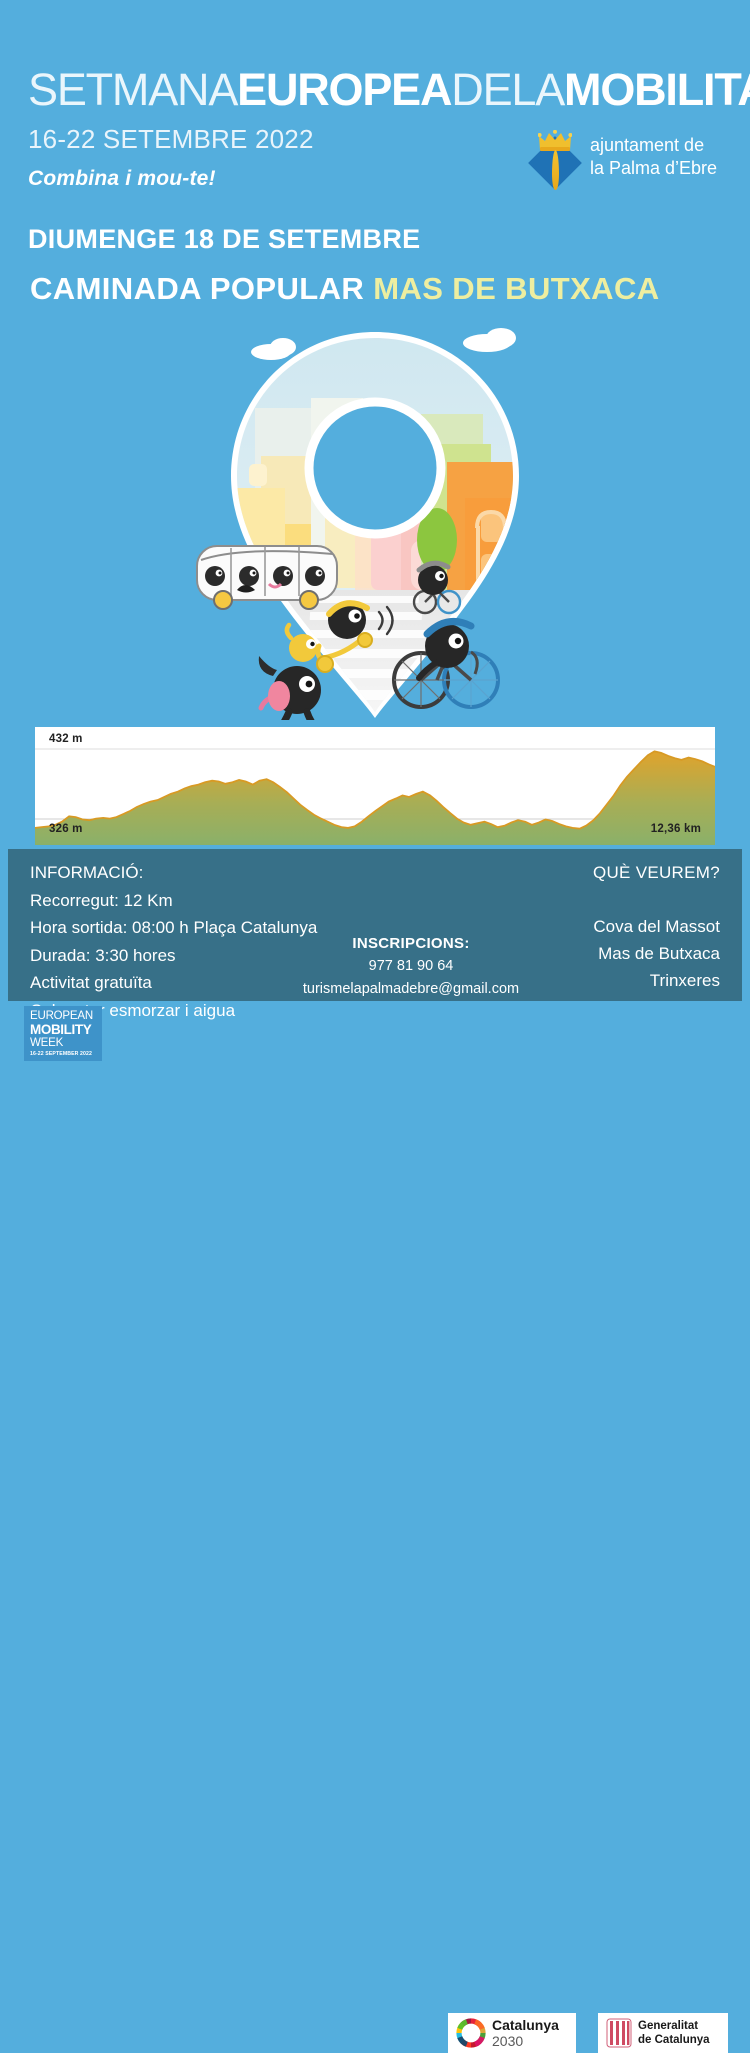 This screenshot has width=750, height=2053. Describe the element at coordinates (133, 89) in the screenshot. I see `campaign-title-setmana: SETMANA` at that location.